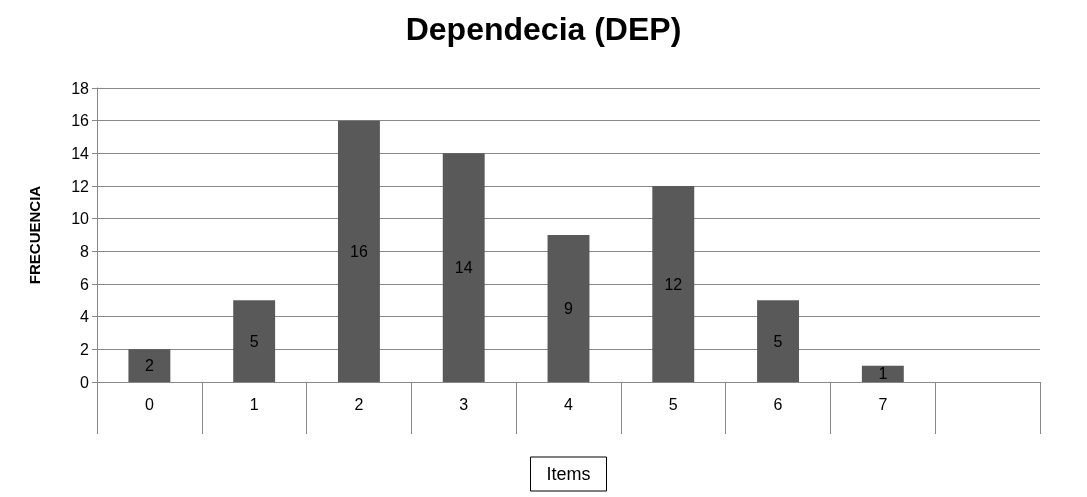 This screenshot has height=497, width=1087. I want to click on chart-title: Dependecia (DEP), so click(543, 29).